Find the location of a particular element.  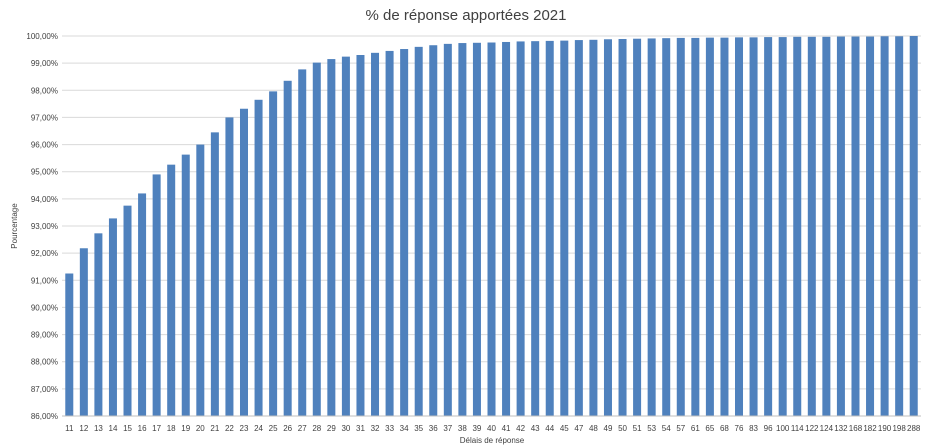

x-tick-label: 33 is located at coordinates (389, 428).